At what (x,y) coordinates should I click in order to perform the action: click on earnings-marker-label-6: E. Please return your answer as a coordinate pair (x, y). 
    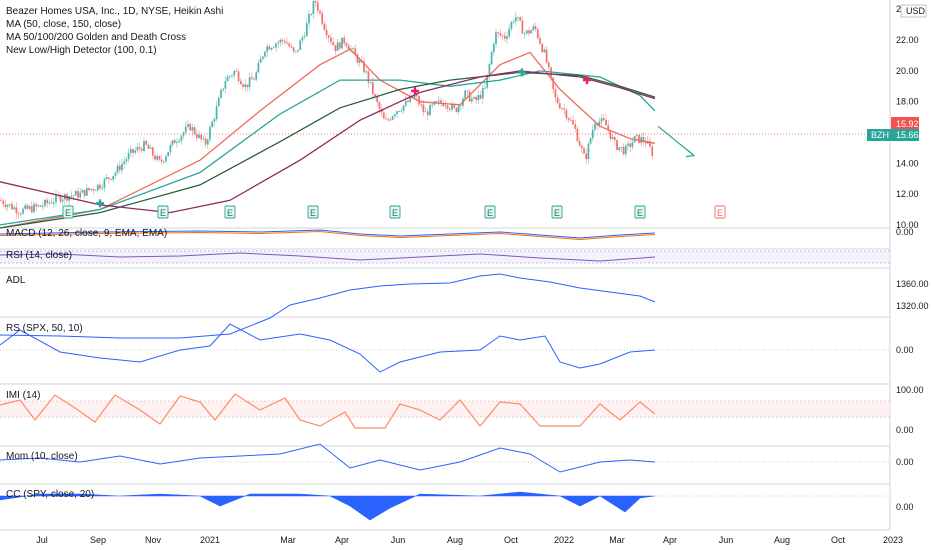
    Looking at the image, I should click on (557, 213).